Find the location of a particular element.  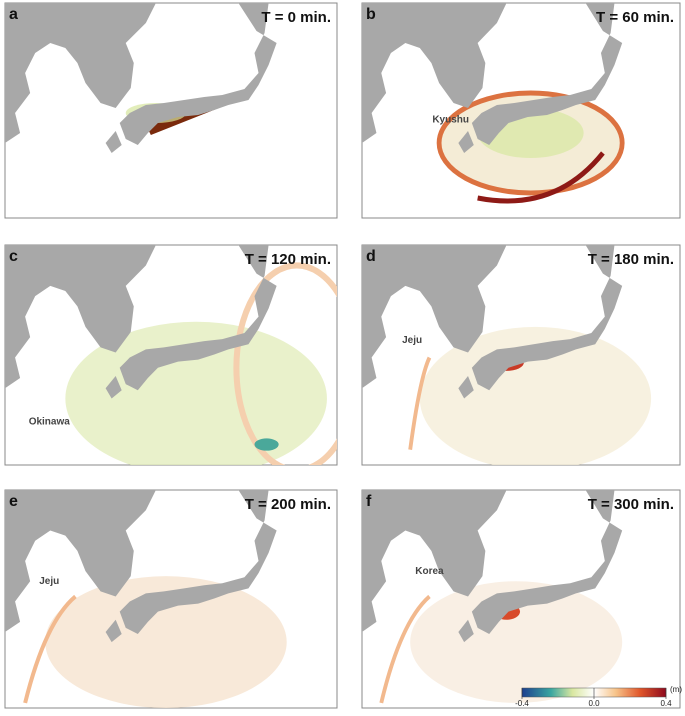

place-label: Okinawa is located at coordinates (50, 422).